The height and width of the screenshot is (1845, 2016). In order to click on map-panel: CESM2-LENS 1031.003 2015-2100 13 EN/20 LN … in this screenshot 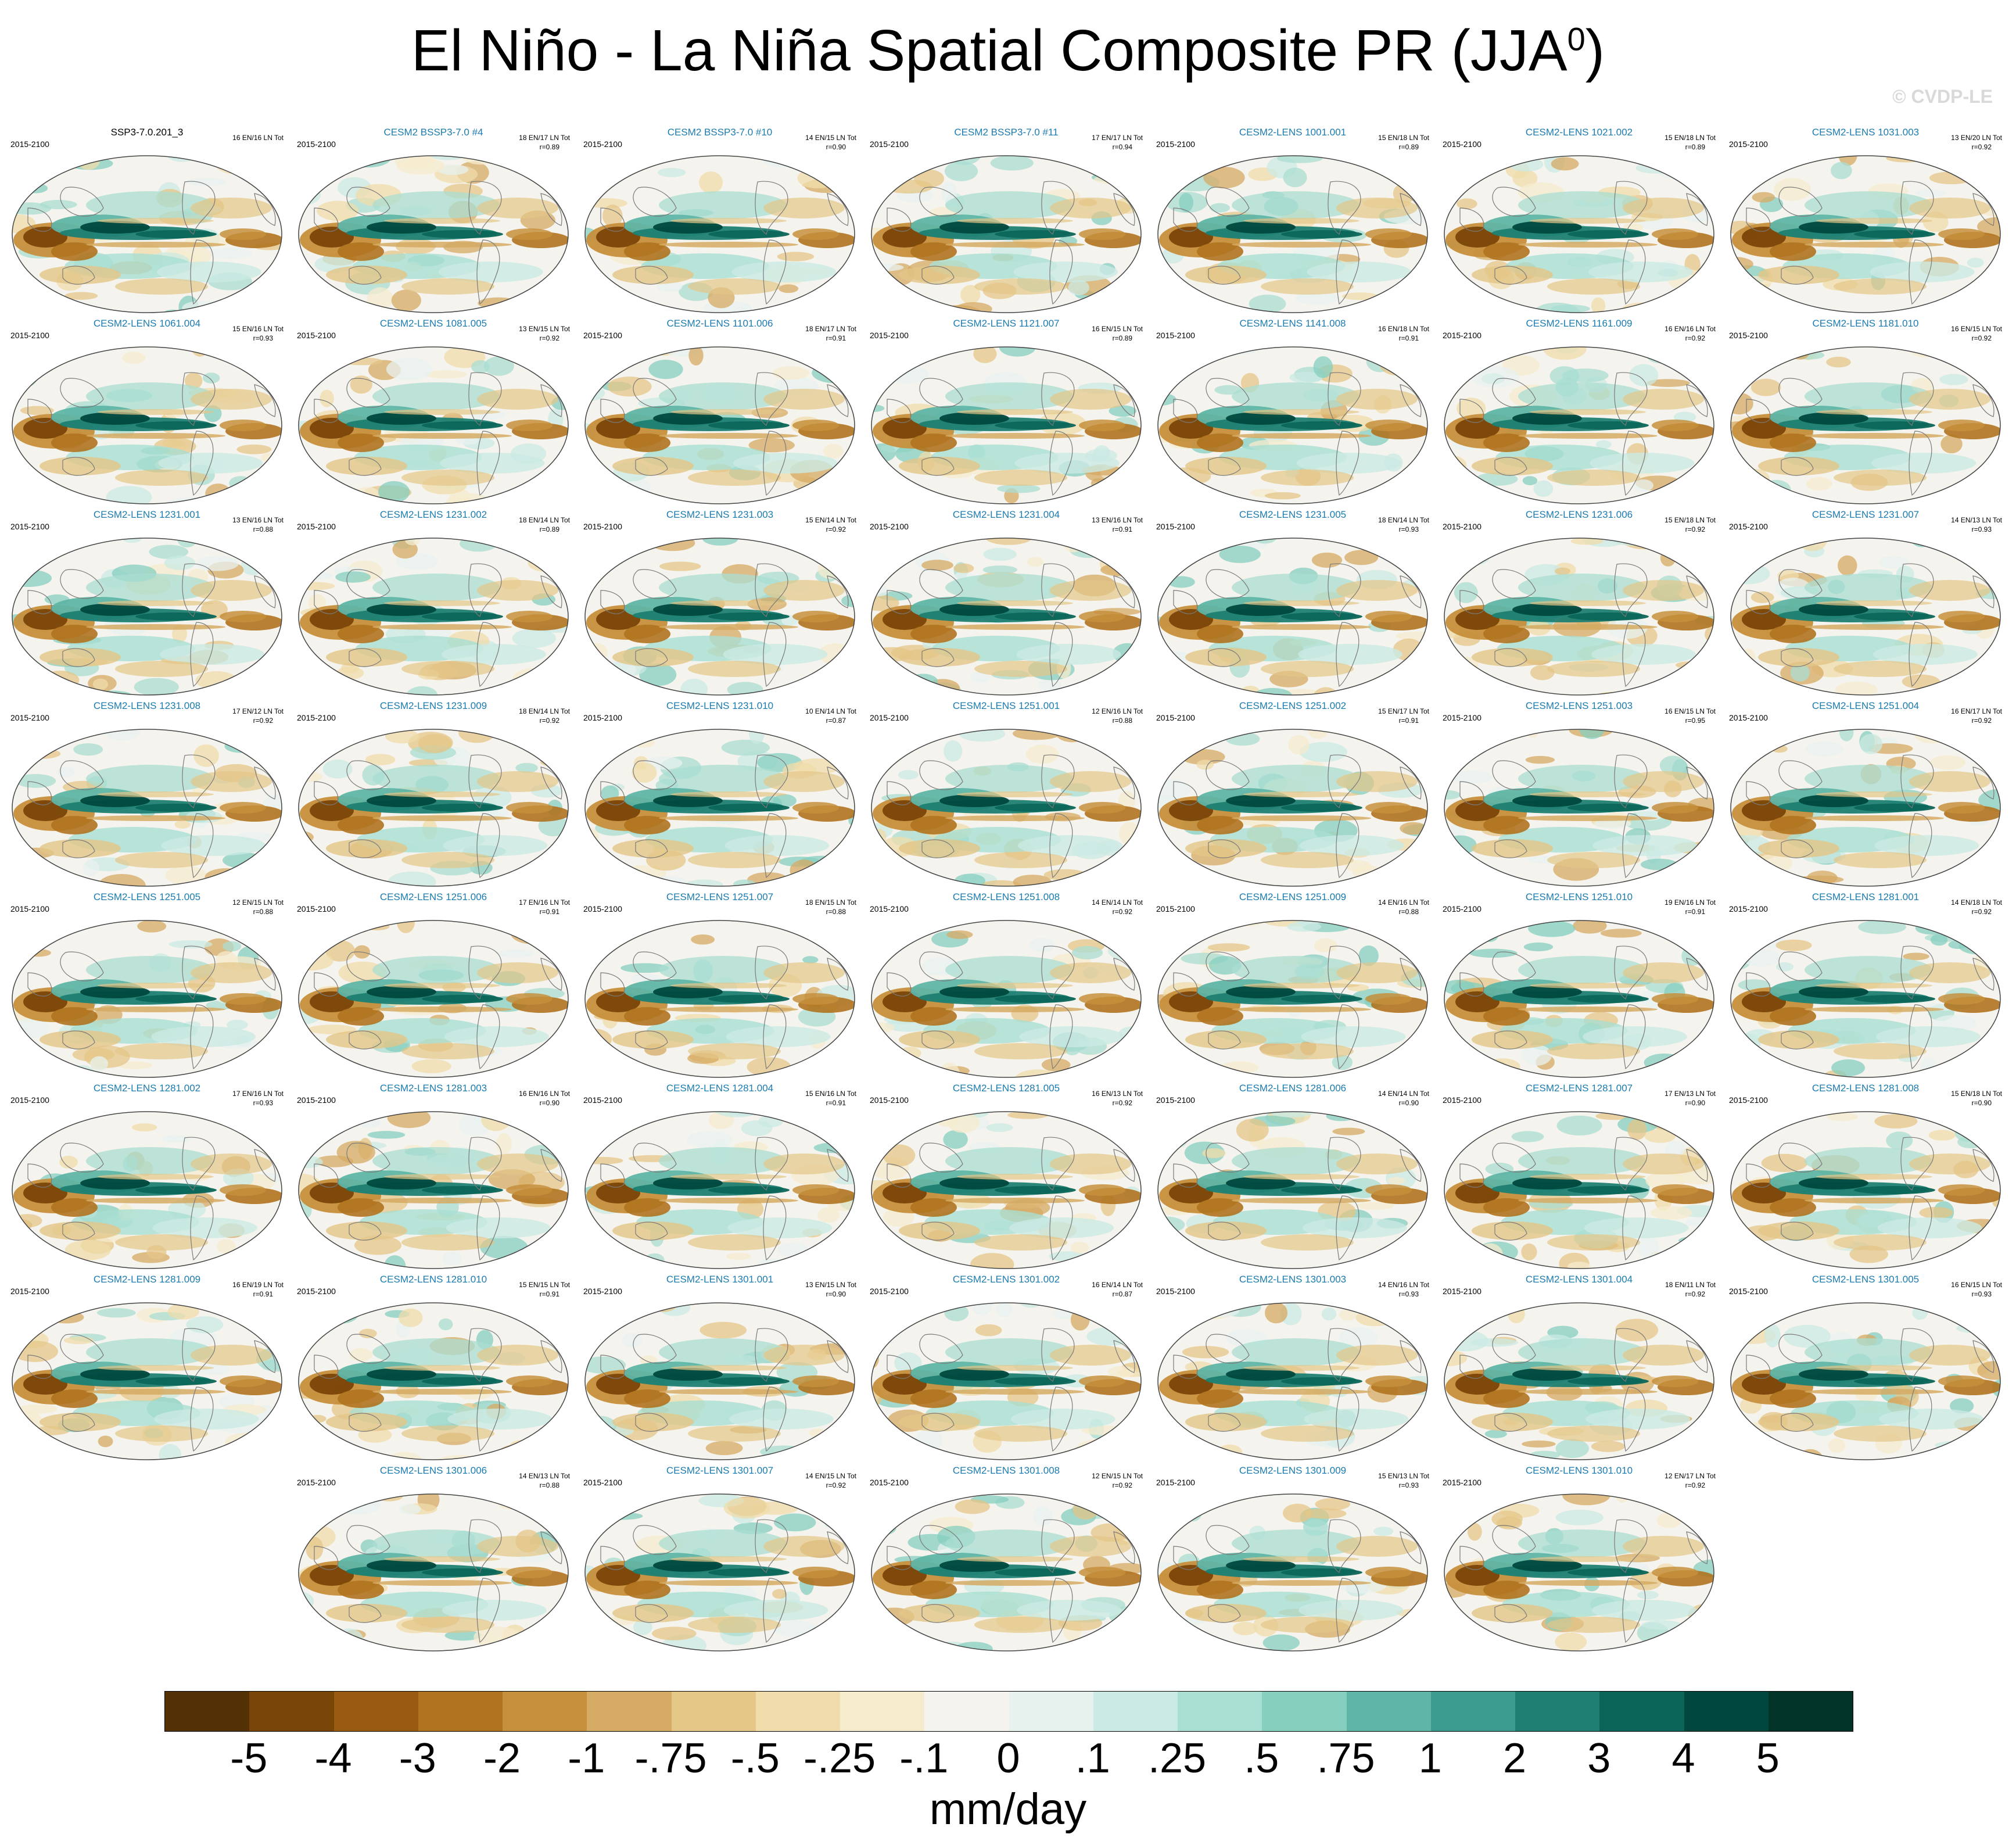, I will do `click(1865, 222)`.